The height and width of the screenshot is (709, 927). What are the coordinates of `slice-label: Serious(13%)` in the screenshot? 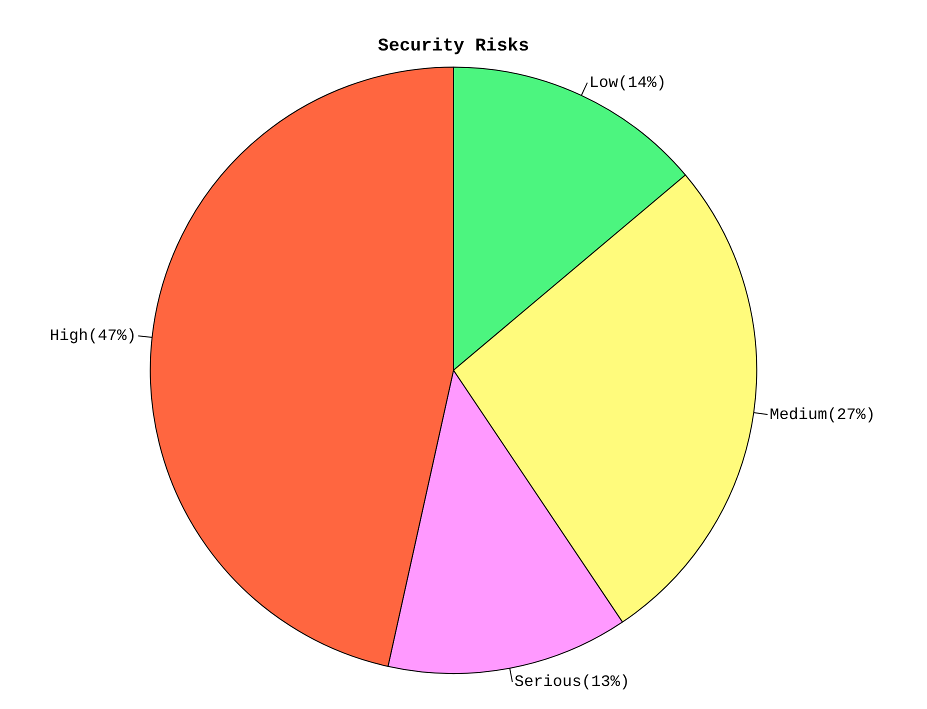 It's located at (572, 682).